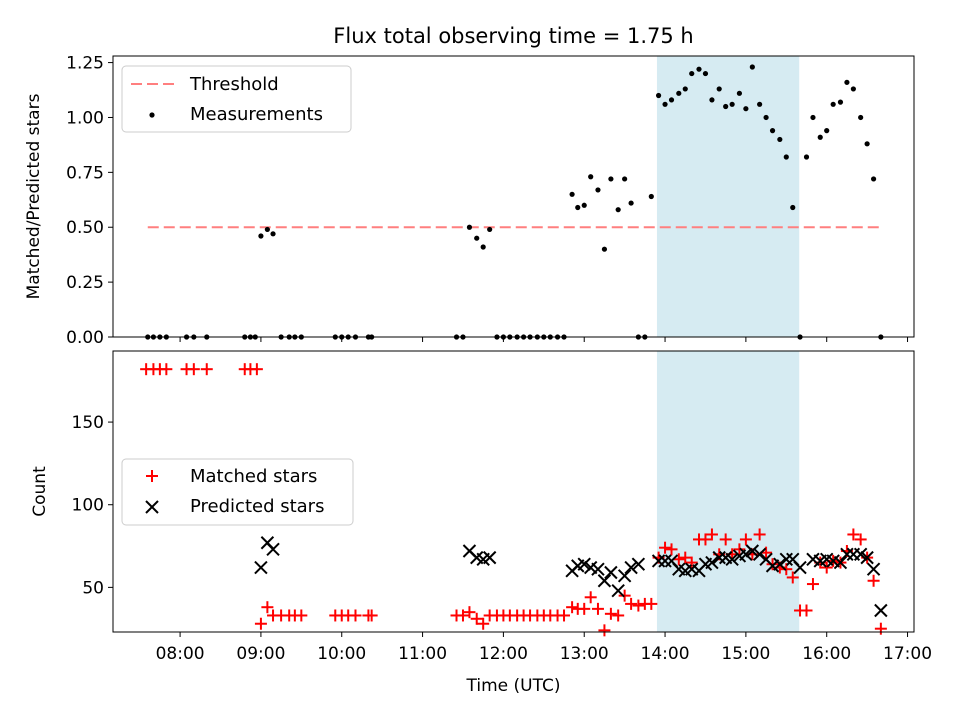 This screenshot has height=724, width=960. What do you see at coordinates (85, 64) in the screenshot?
I see `top-y-tick-label: 1.25` at bounding box center [85, 64].